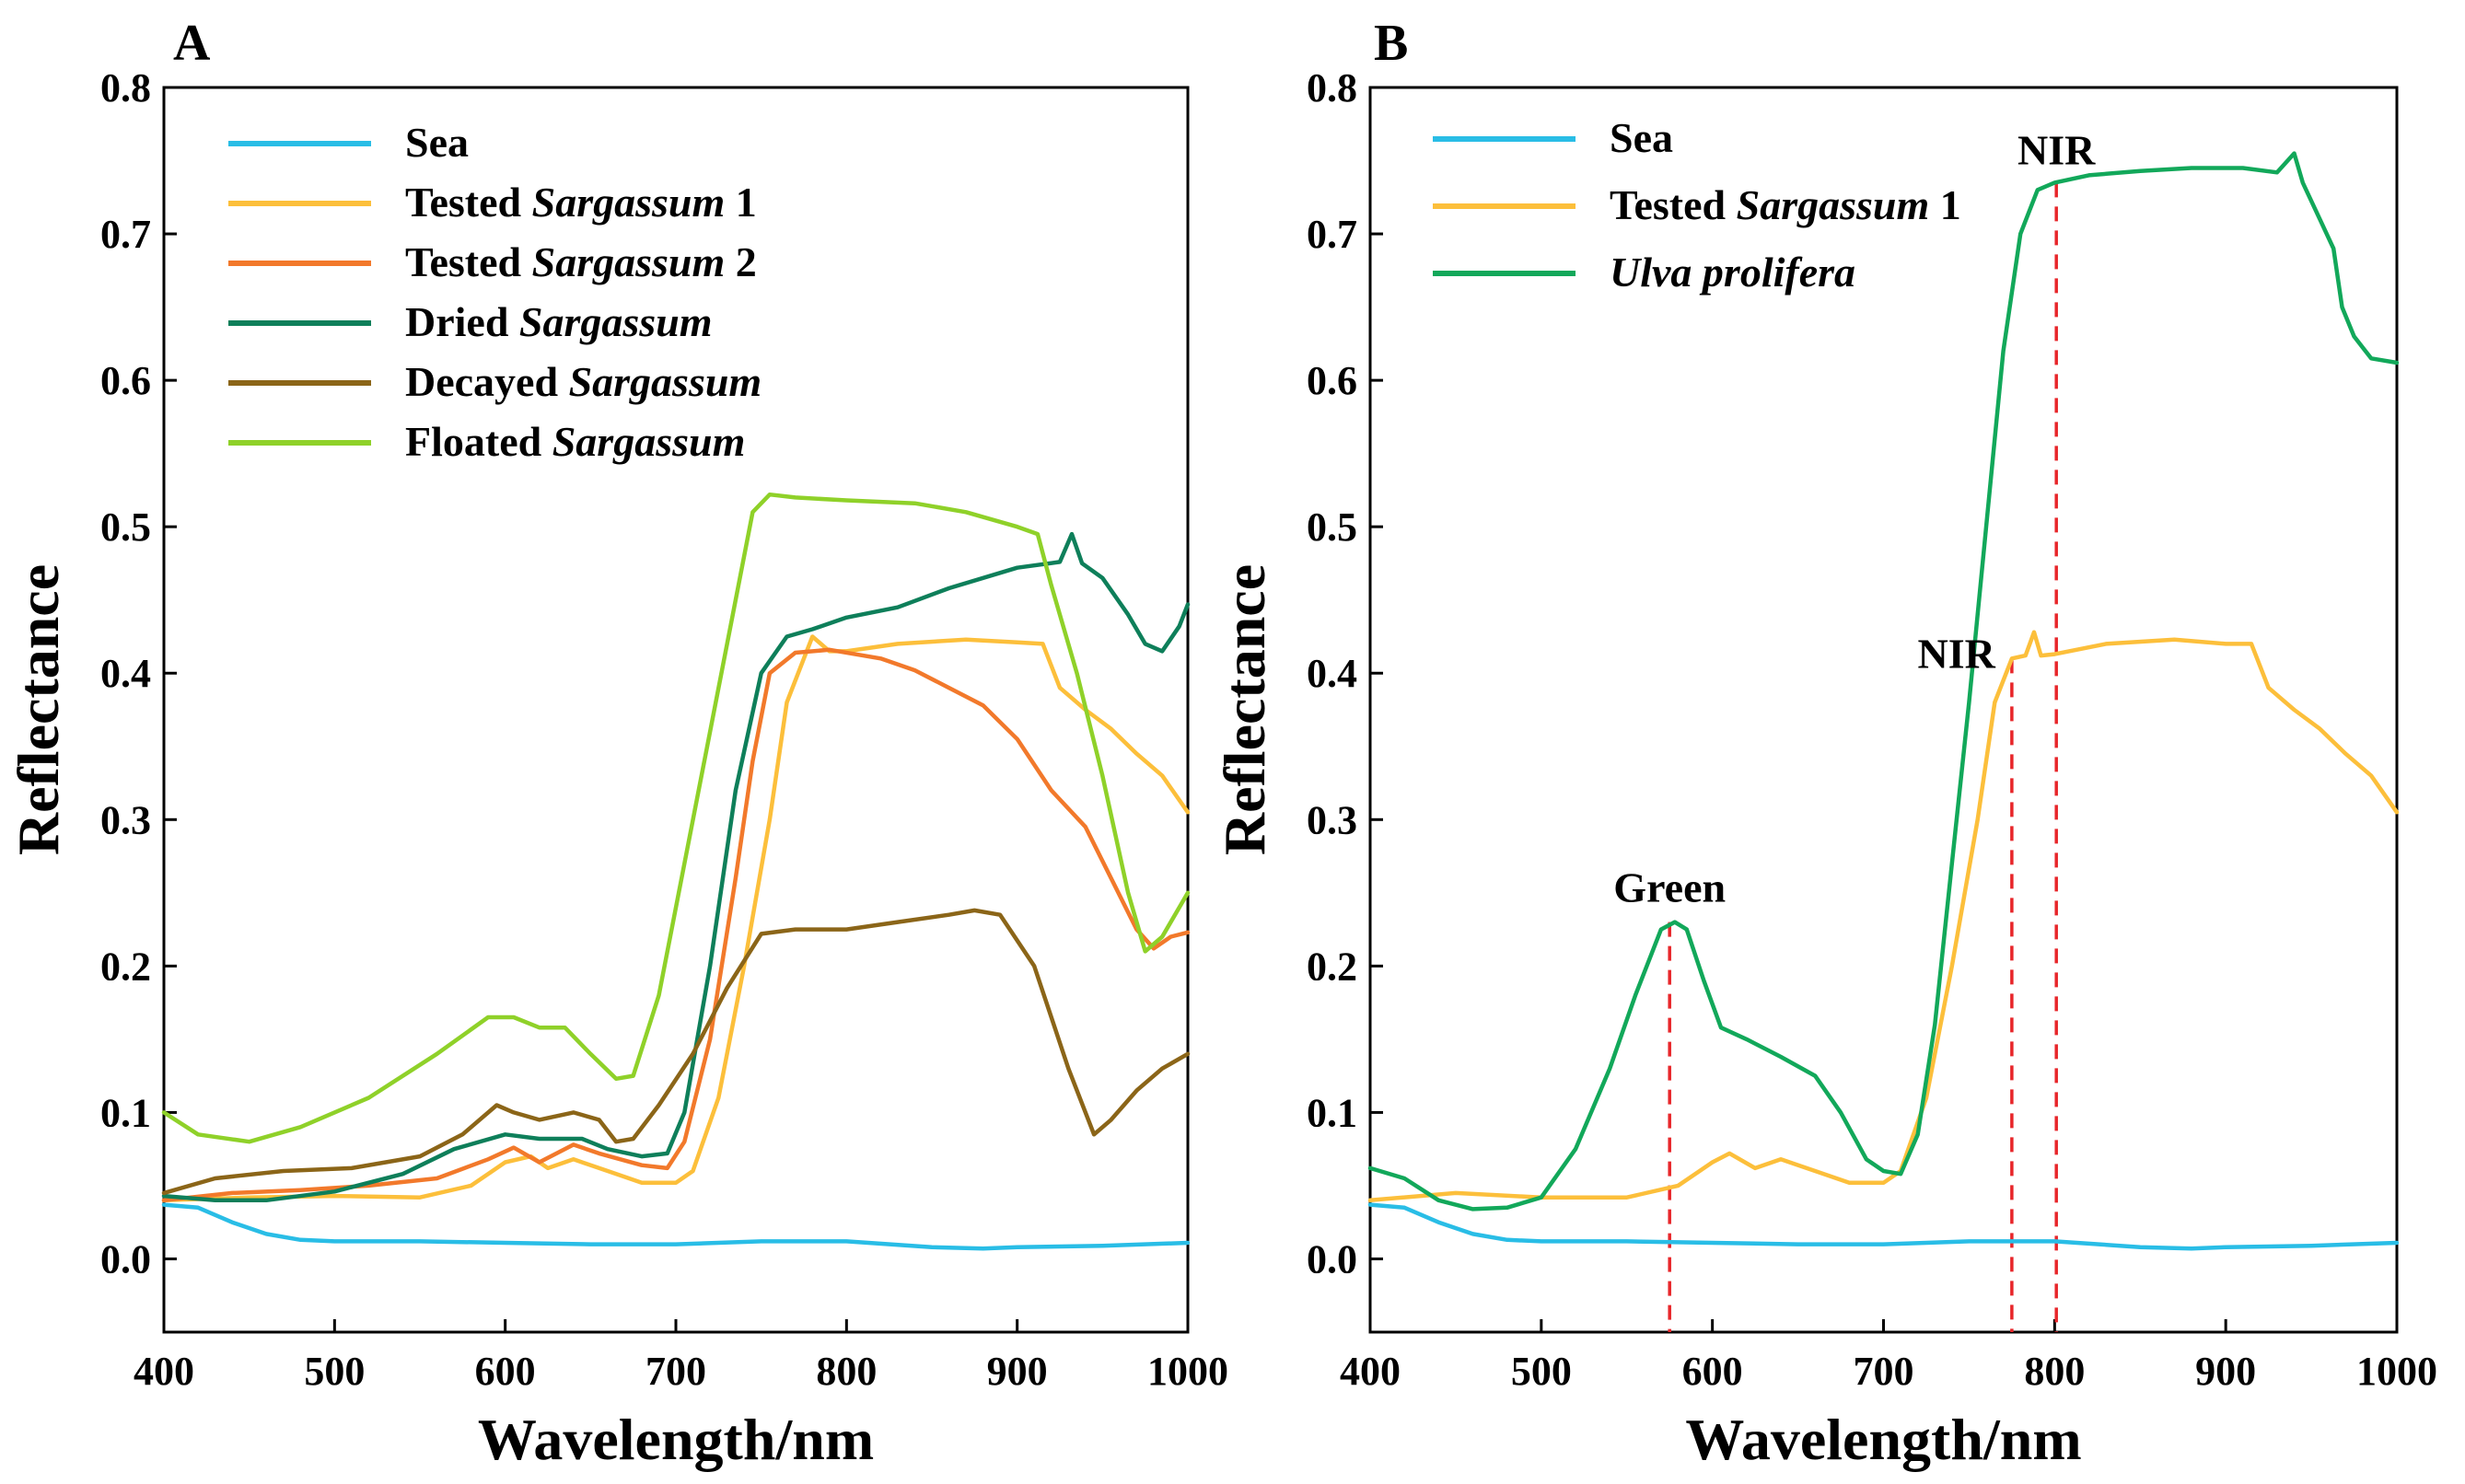  I want to click on legend-entry: Dried Sargassum, so click(559, 321).